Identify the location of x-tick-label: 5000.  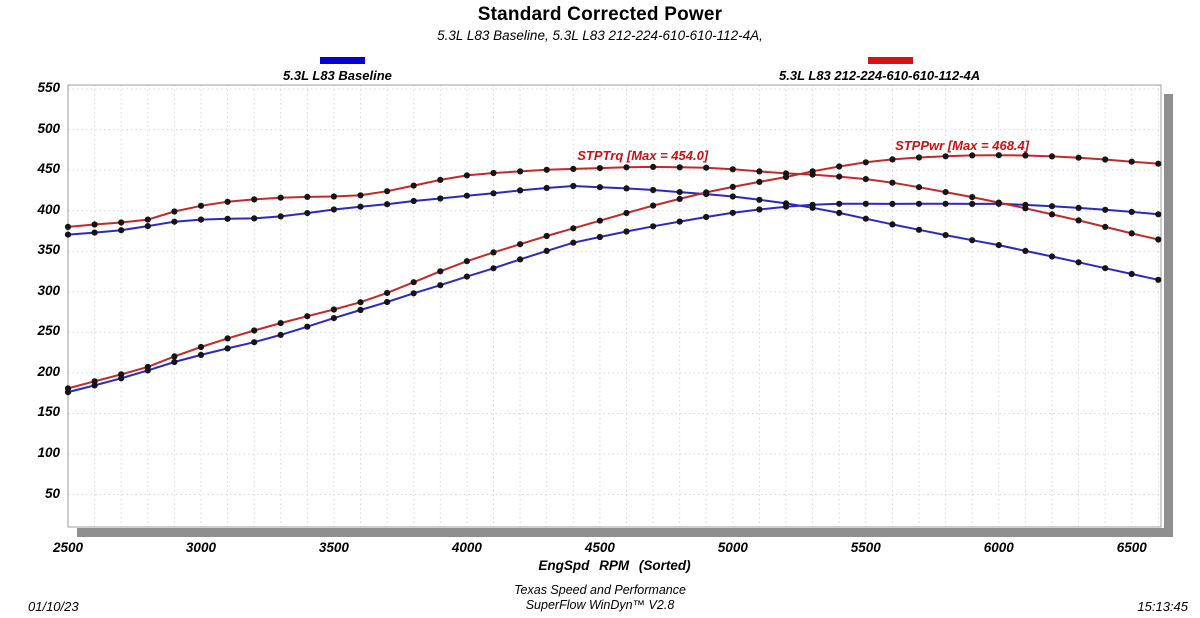
(732, 547).